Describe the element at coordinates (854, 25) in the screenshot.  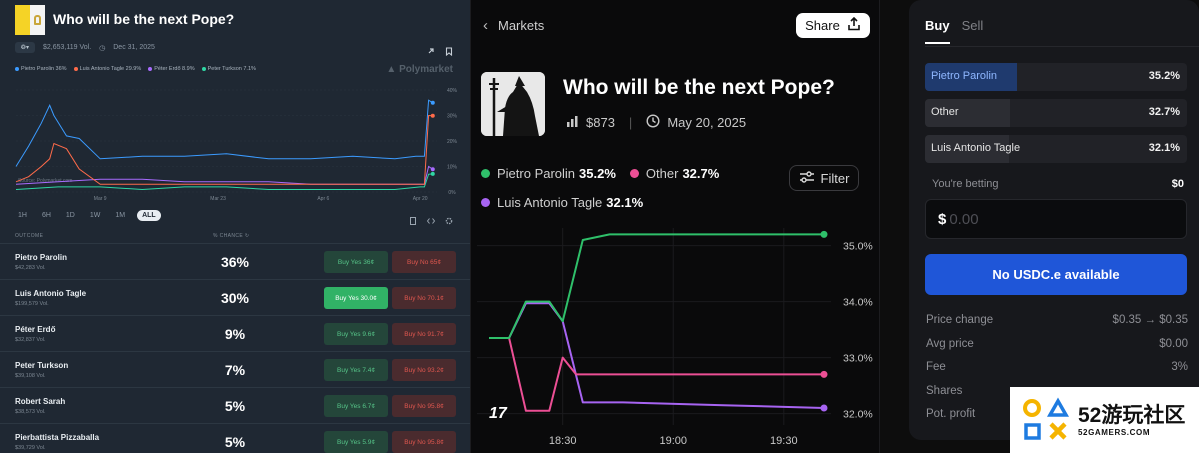
I see `share-icon` at that location.